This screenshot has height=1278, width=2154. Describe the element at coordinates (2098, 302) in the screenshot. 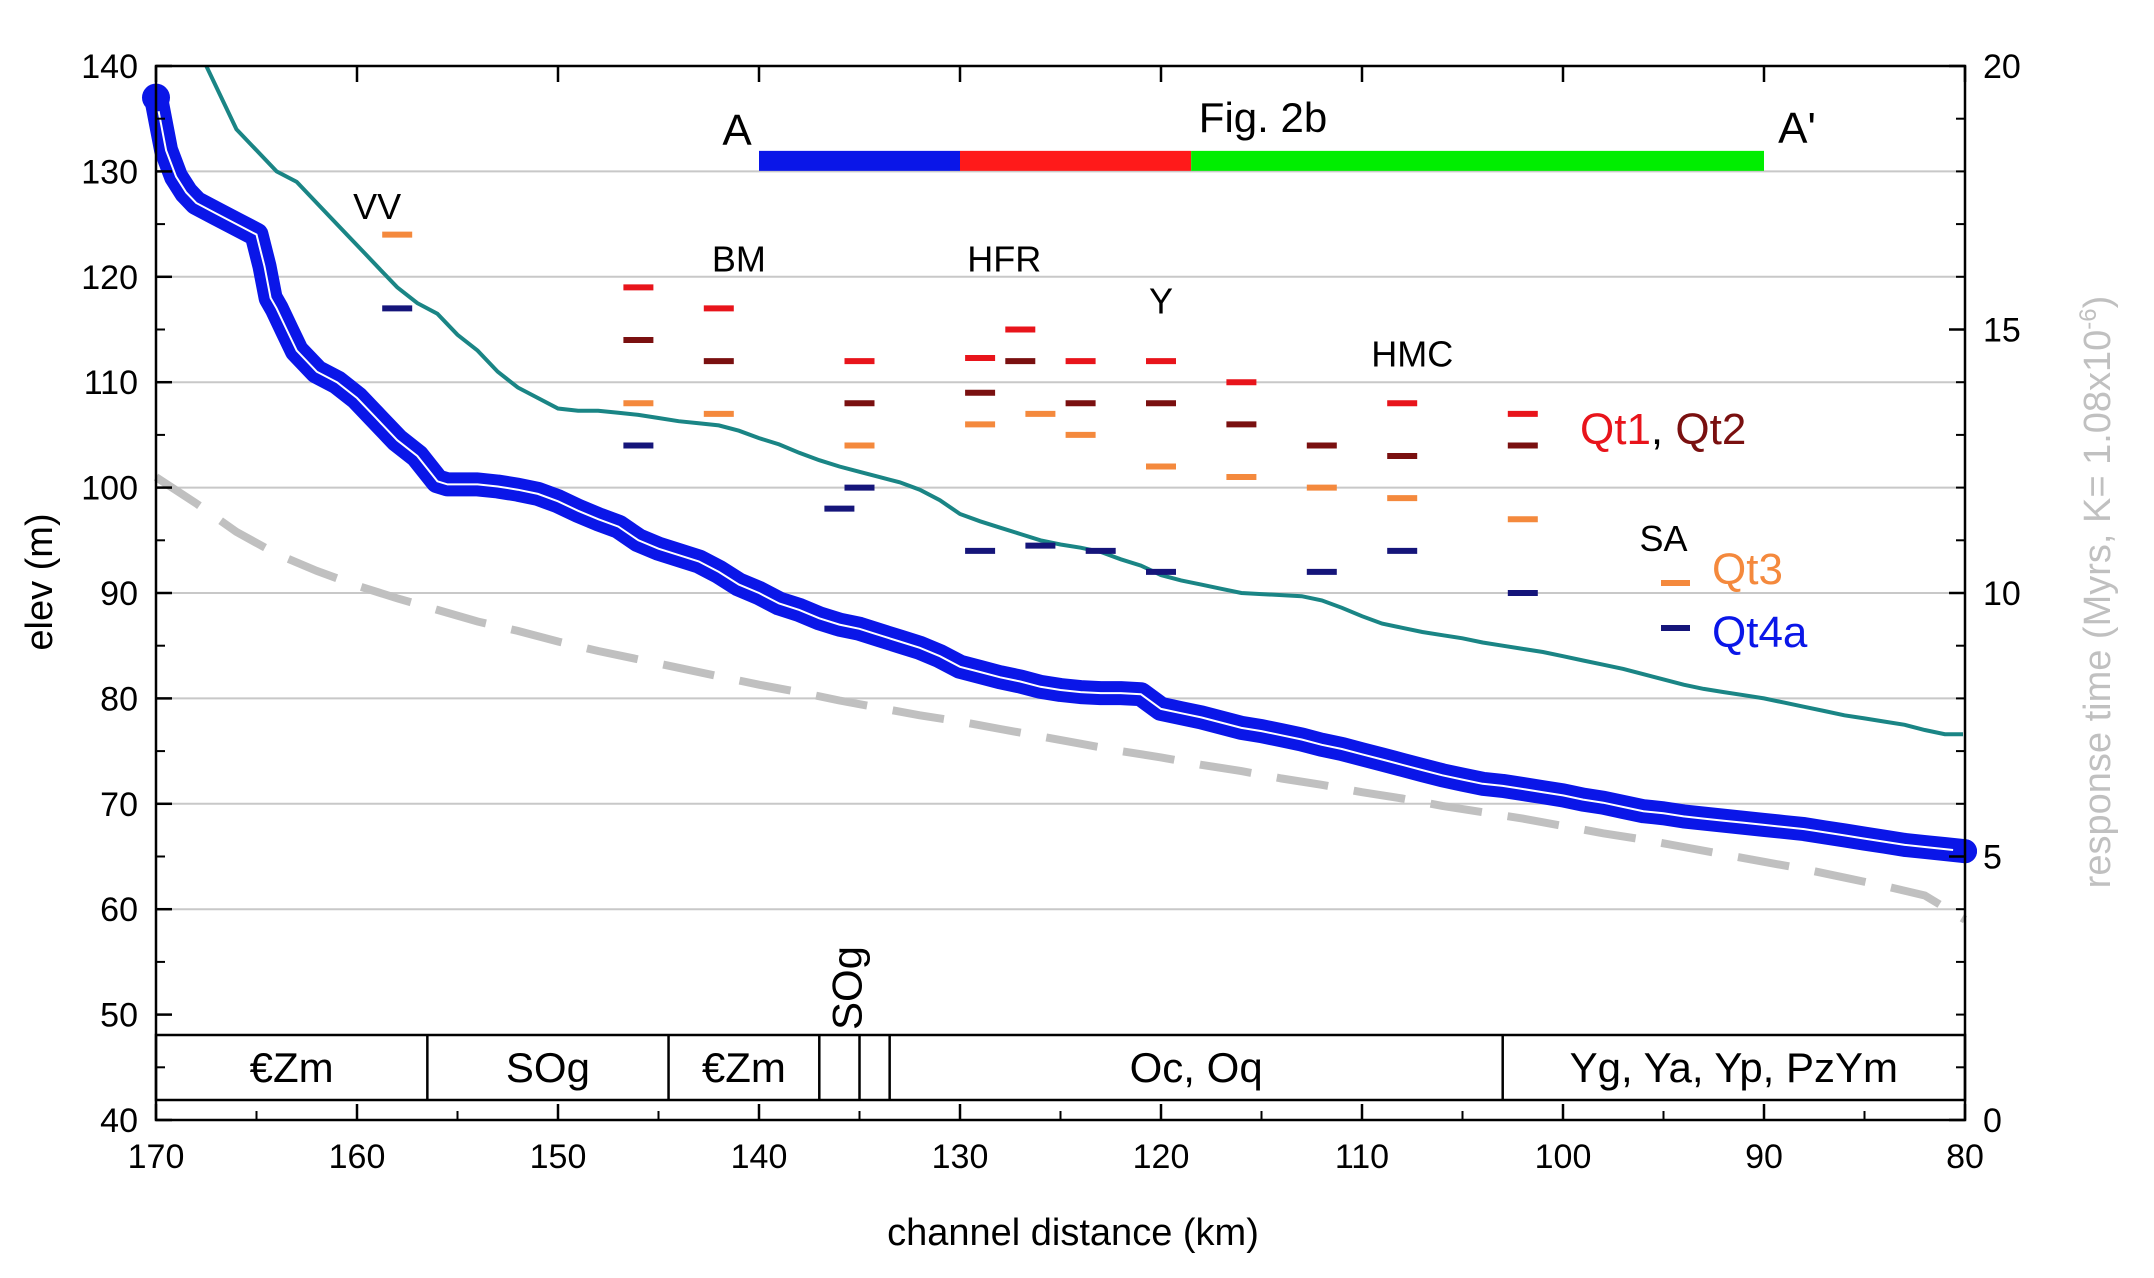

I see `y2-axis-label-close: )` at that location.